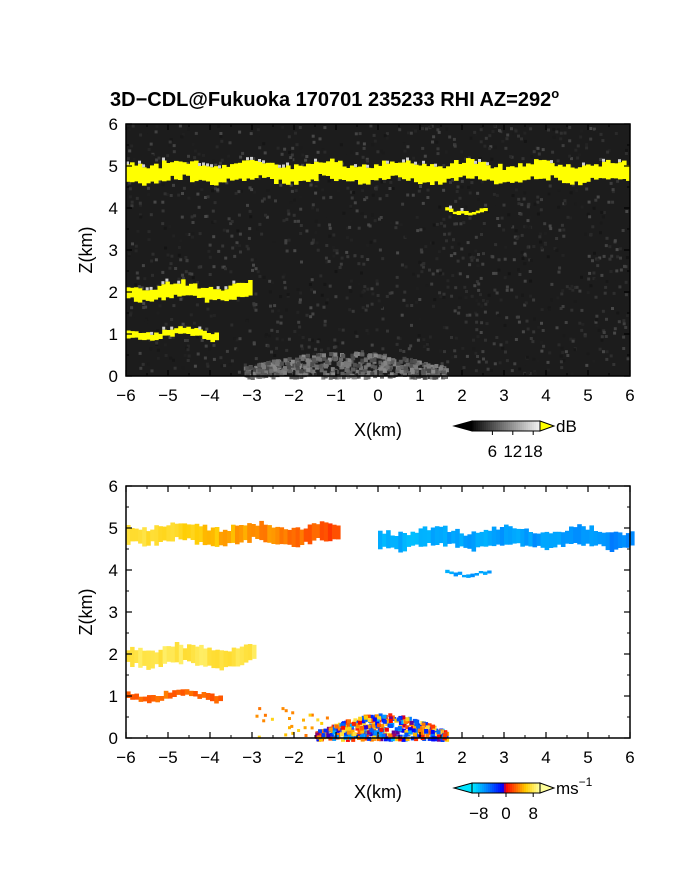 This screenshot has height=880, width=680. I want to click on intensity-colorbar-low-arrow, so click(462, 426).